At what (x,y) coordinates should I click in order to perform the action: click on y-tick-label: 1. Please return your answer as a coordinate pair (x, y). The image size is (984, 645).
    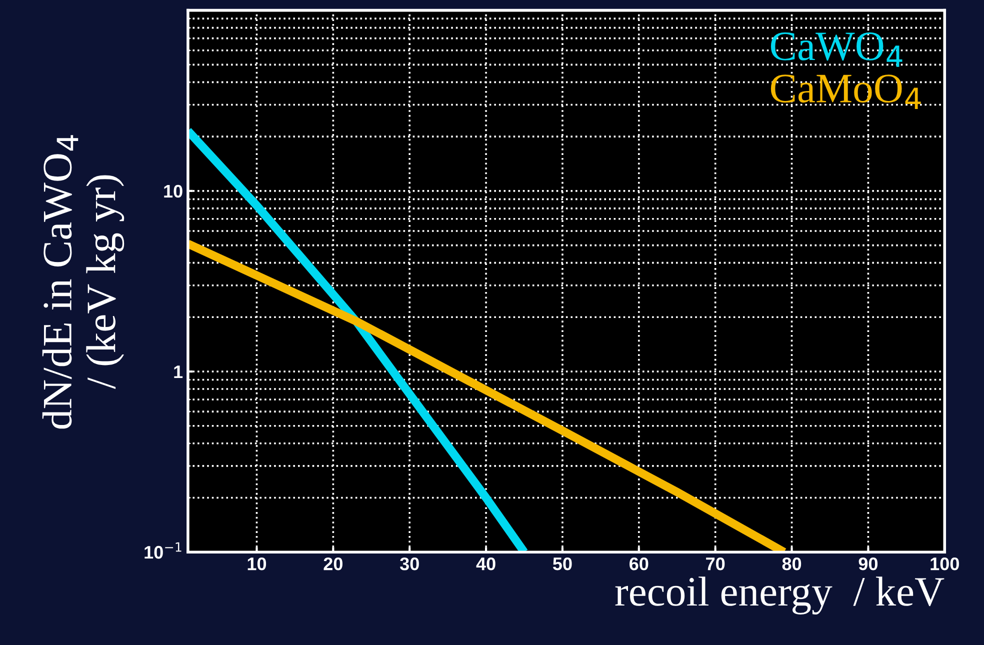
    Looking at the image, I should click on (178, 372).